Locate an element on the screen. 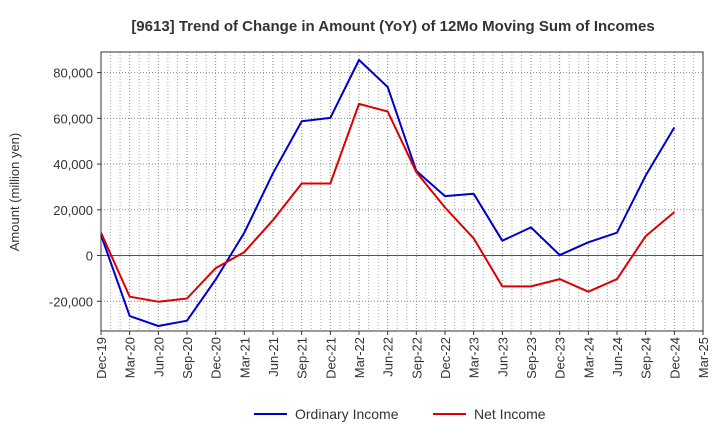 Image resolution: width=720 pixels, height=440 pixels. legend: Ordinary Income Net Income is located at coordinates (400, 414).